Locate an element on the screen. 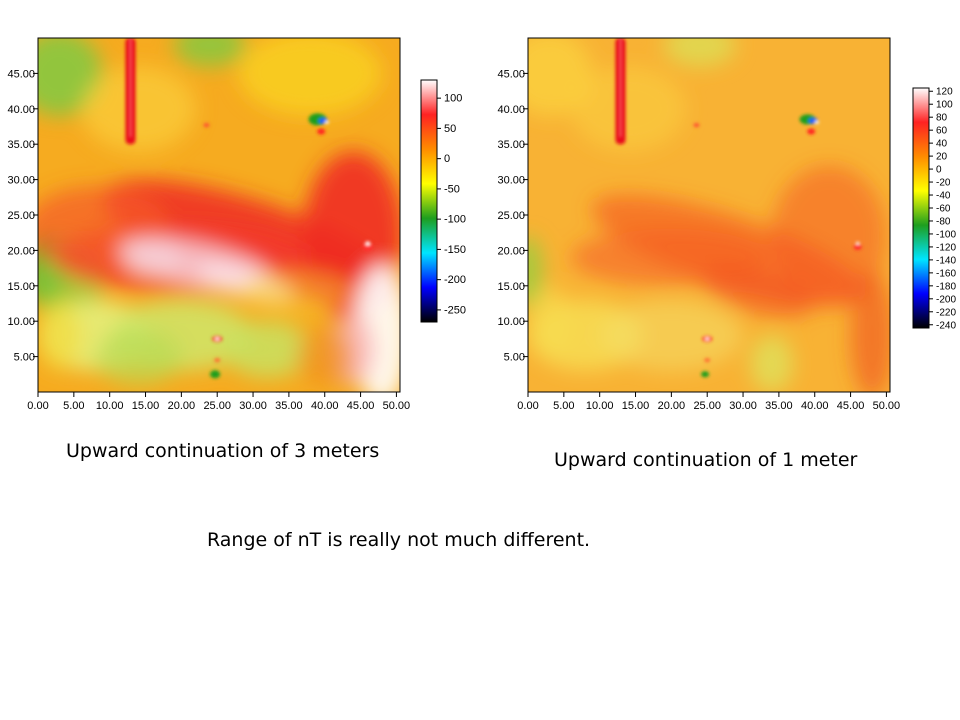  colorbar is located at coordinates (429, 201).